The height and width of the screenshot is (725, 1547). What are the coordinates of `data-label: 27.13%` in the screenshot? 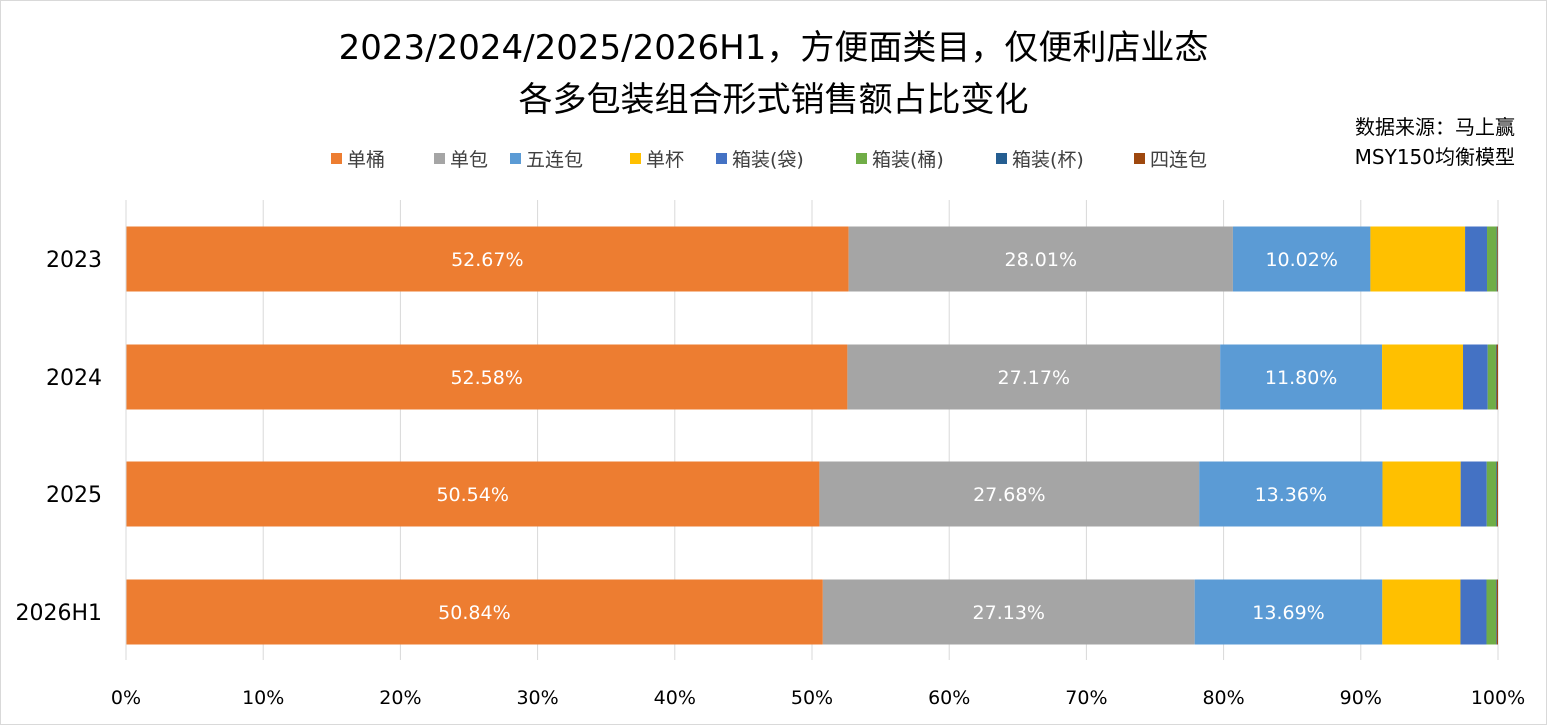 It's located at (1009, 613).